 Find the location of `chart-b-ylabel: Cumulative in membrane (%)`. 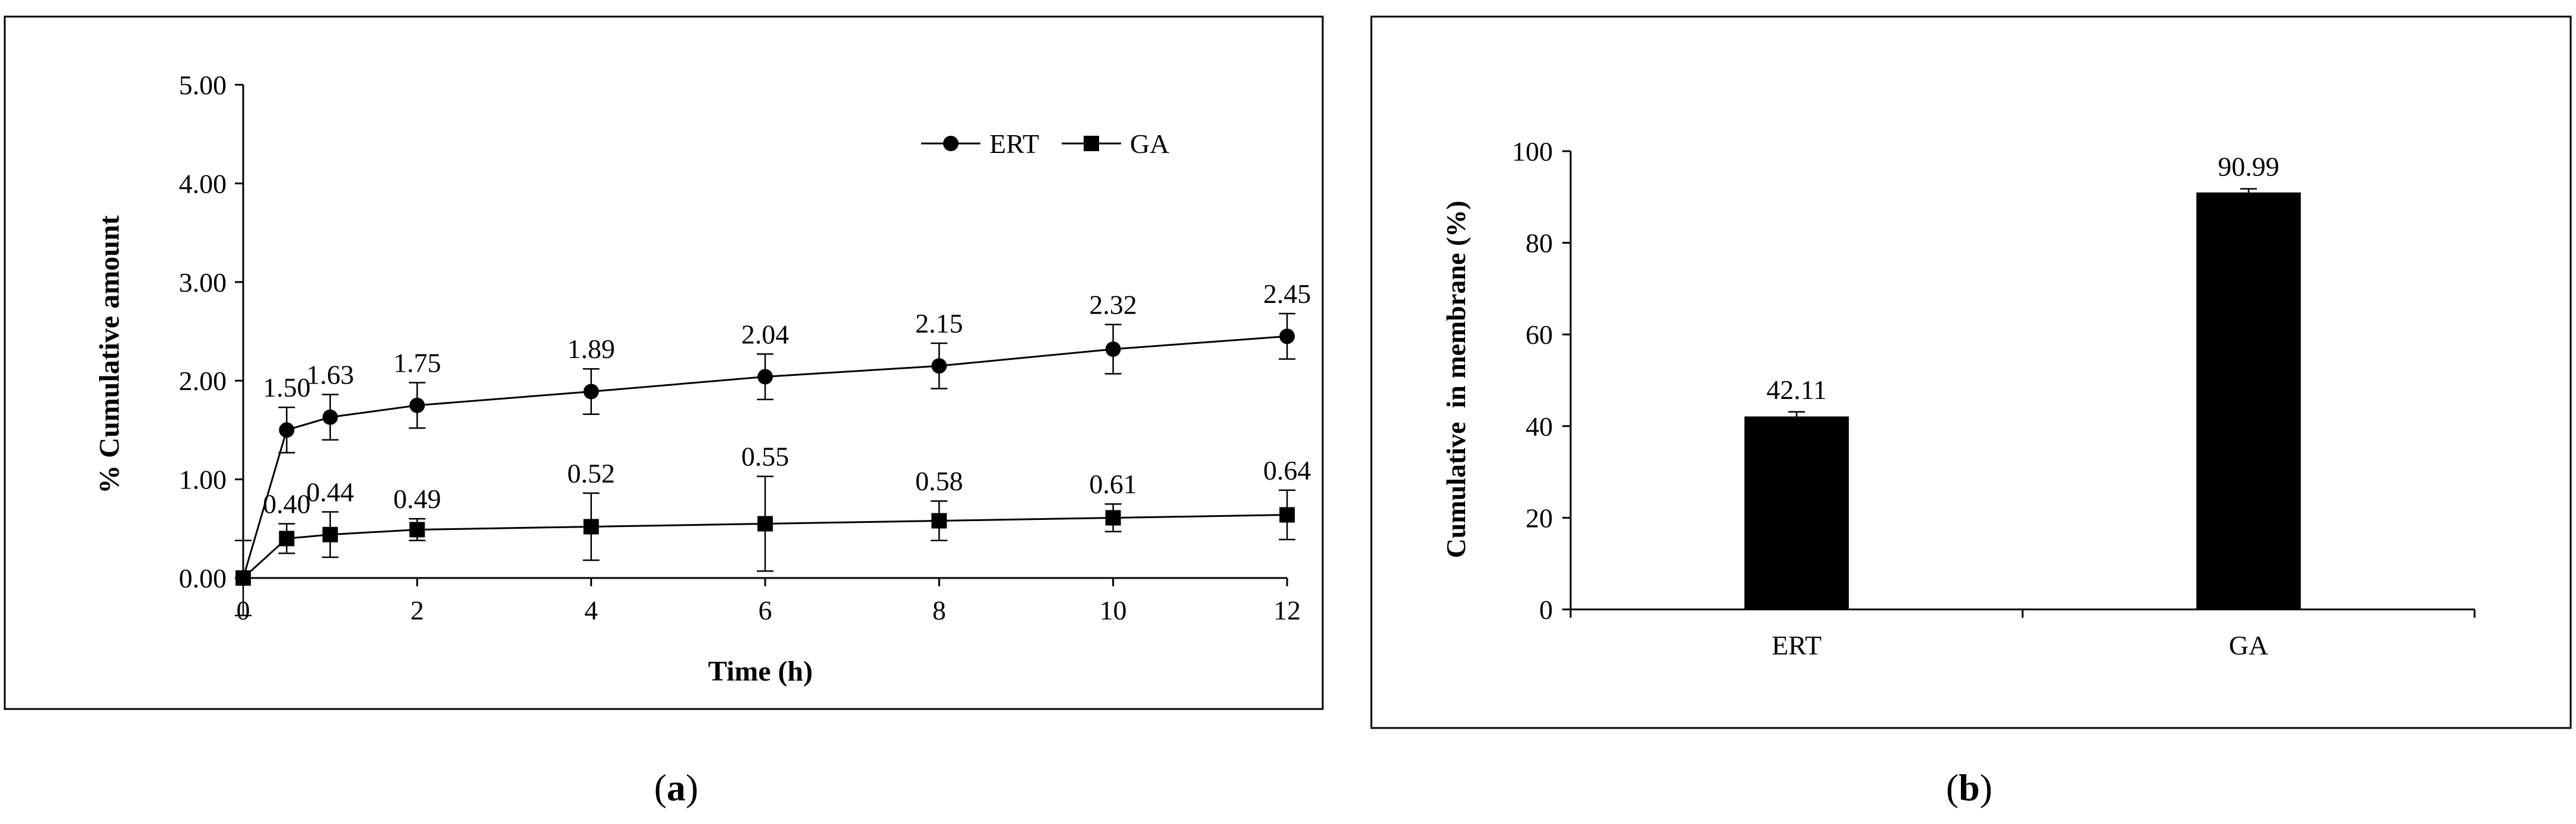

chart-b-ylabel: Cumulative in membrane (%) is located at coordinates (1456, 379).